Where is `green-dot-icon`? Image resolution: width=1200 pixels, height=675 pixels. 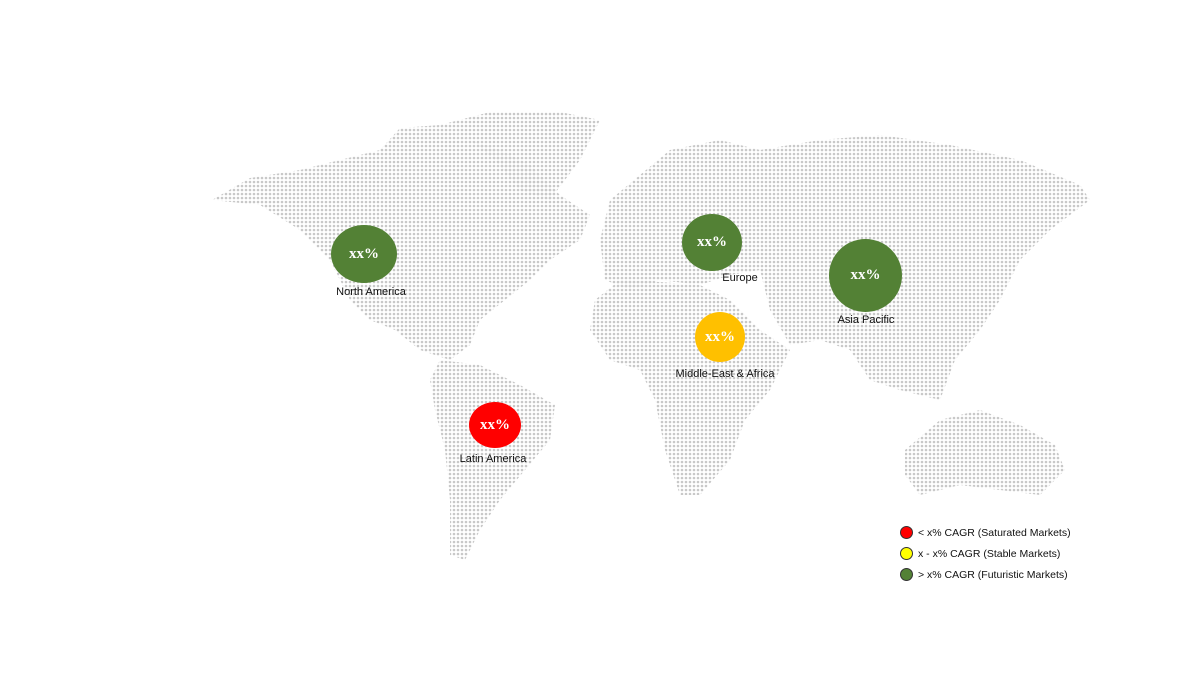 green-dot-icon is located at coordinates (906, 574).